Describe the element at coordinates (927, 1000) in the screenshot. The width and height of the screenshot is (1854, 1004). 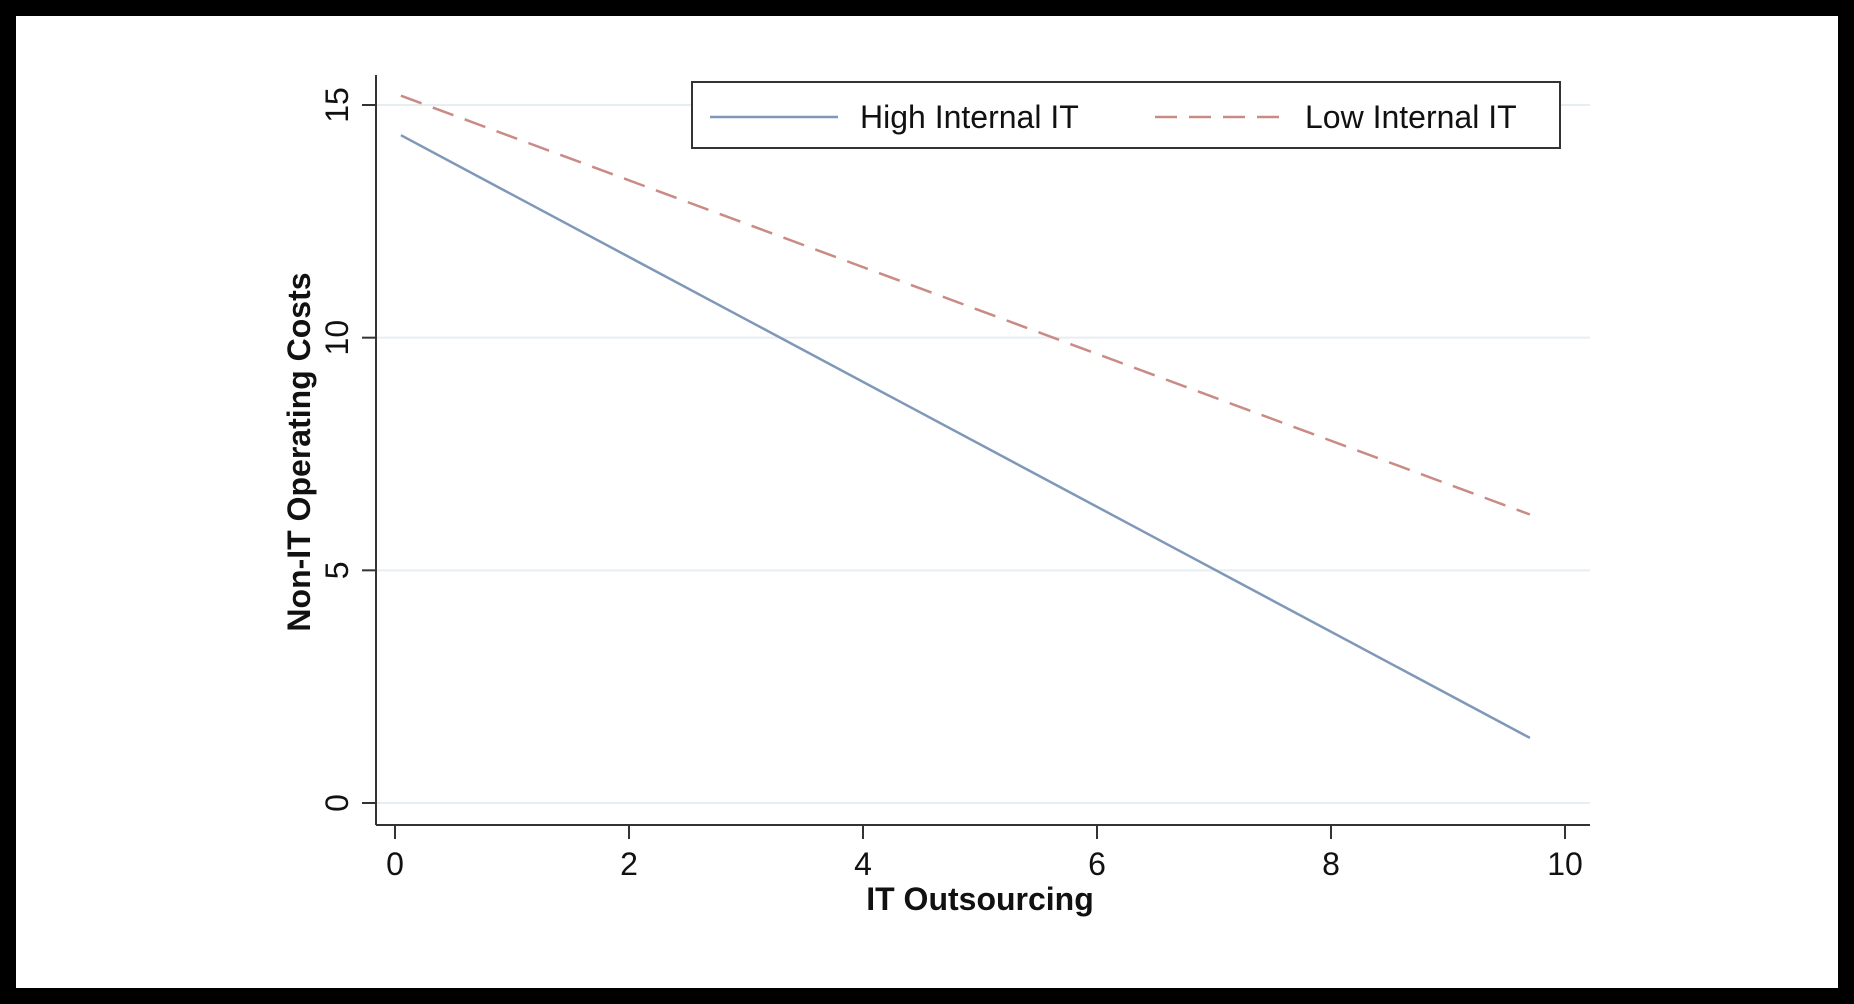
I see `figure-frame-bottom` at that location.